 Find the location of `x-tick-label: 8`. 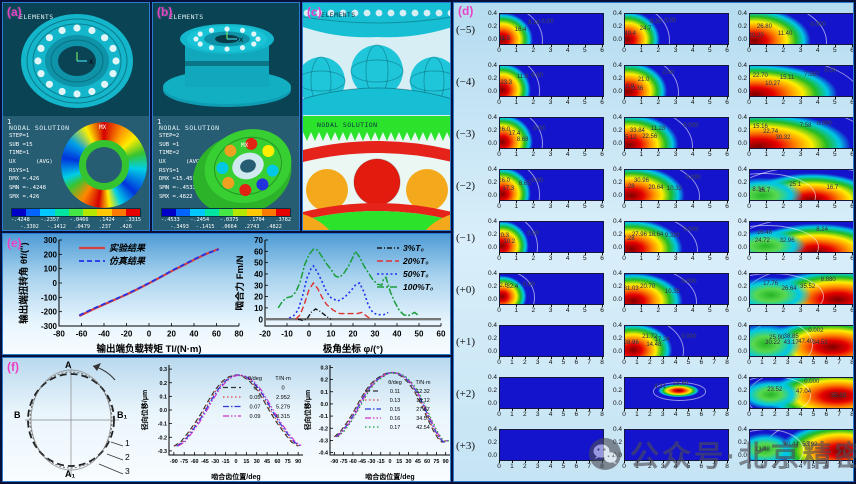

x-tick-label: 8 is located at coordinates (727, 362).